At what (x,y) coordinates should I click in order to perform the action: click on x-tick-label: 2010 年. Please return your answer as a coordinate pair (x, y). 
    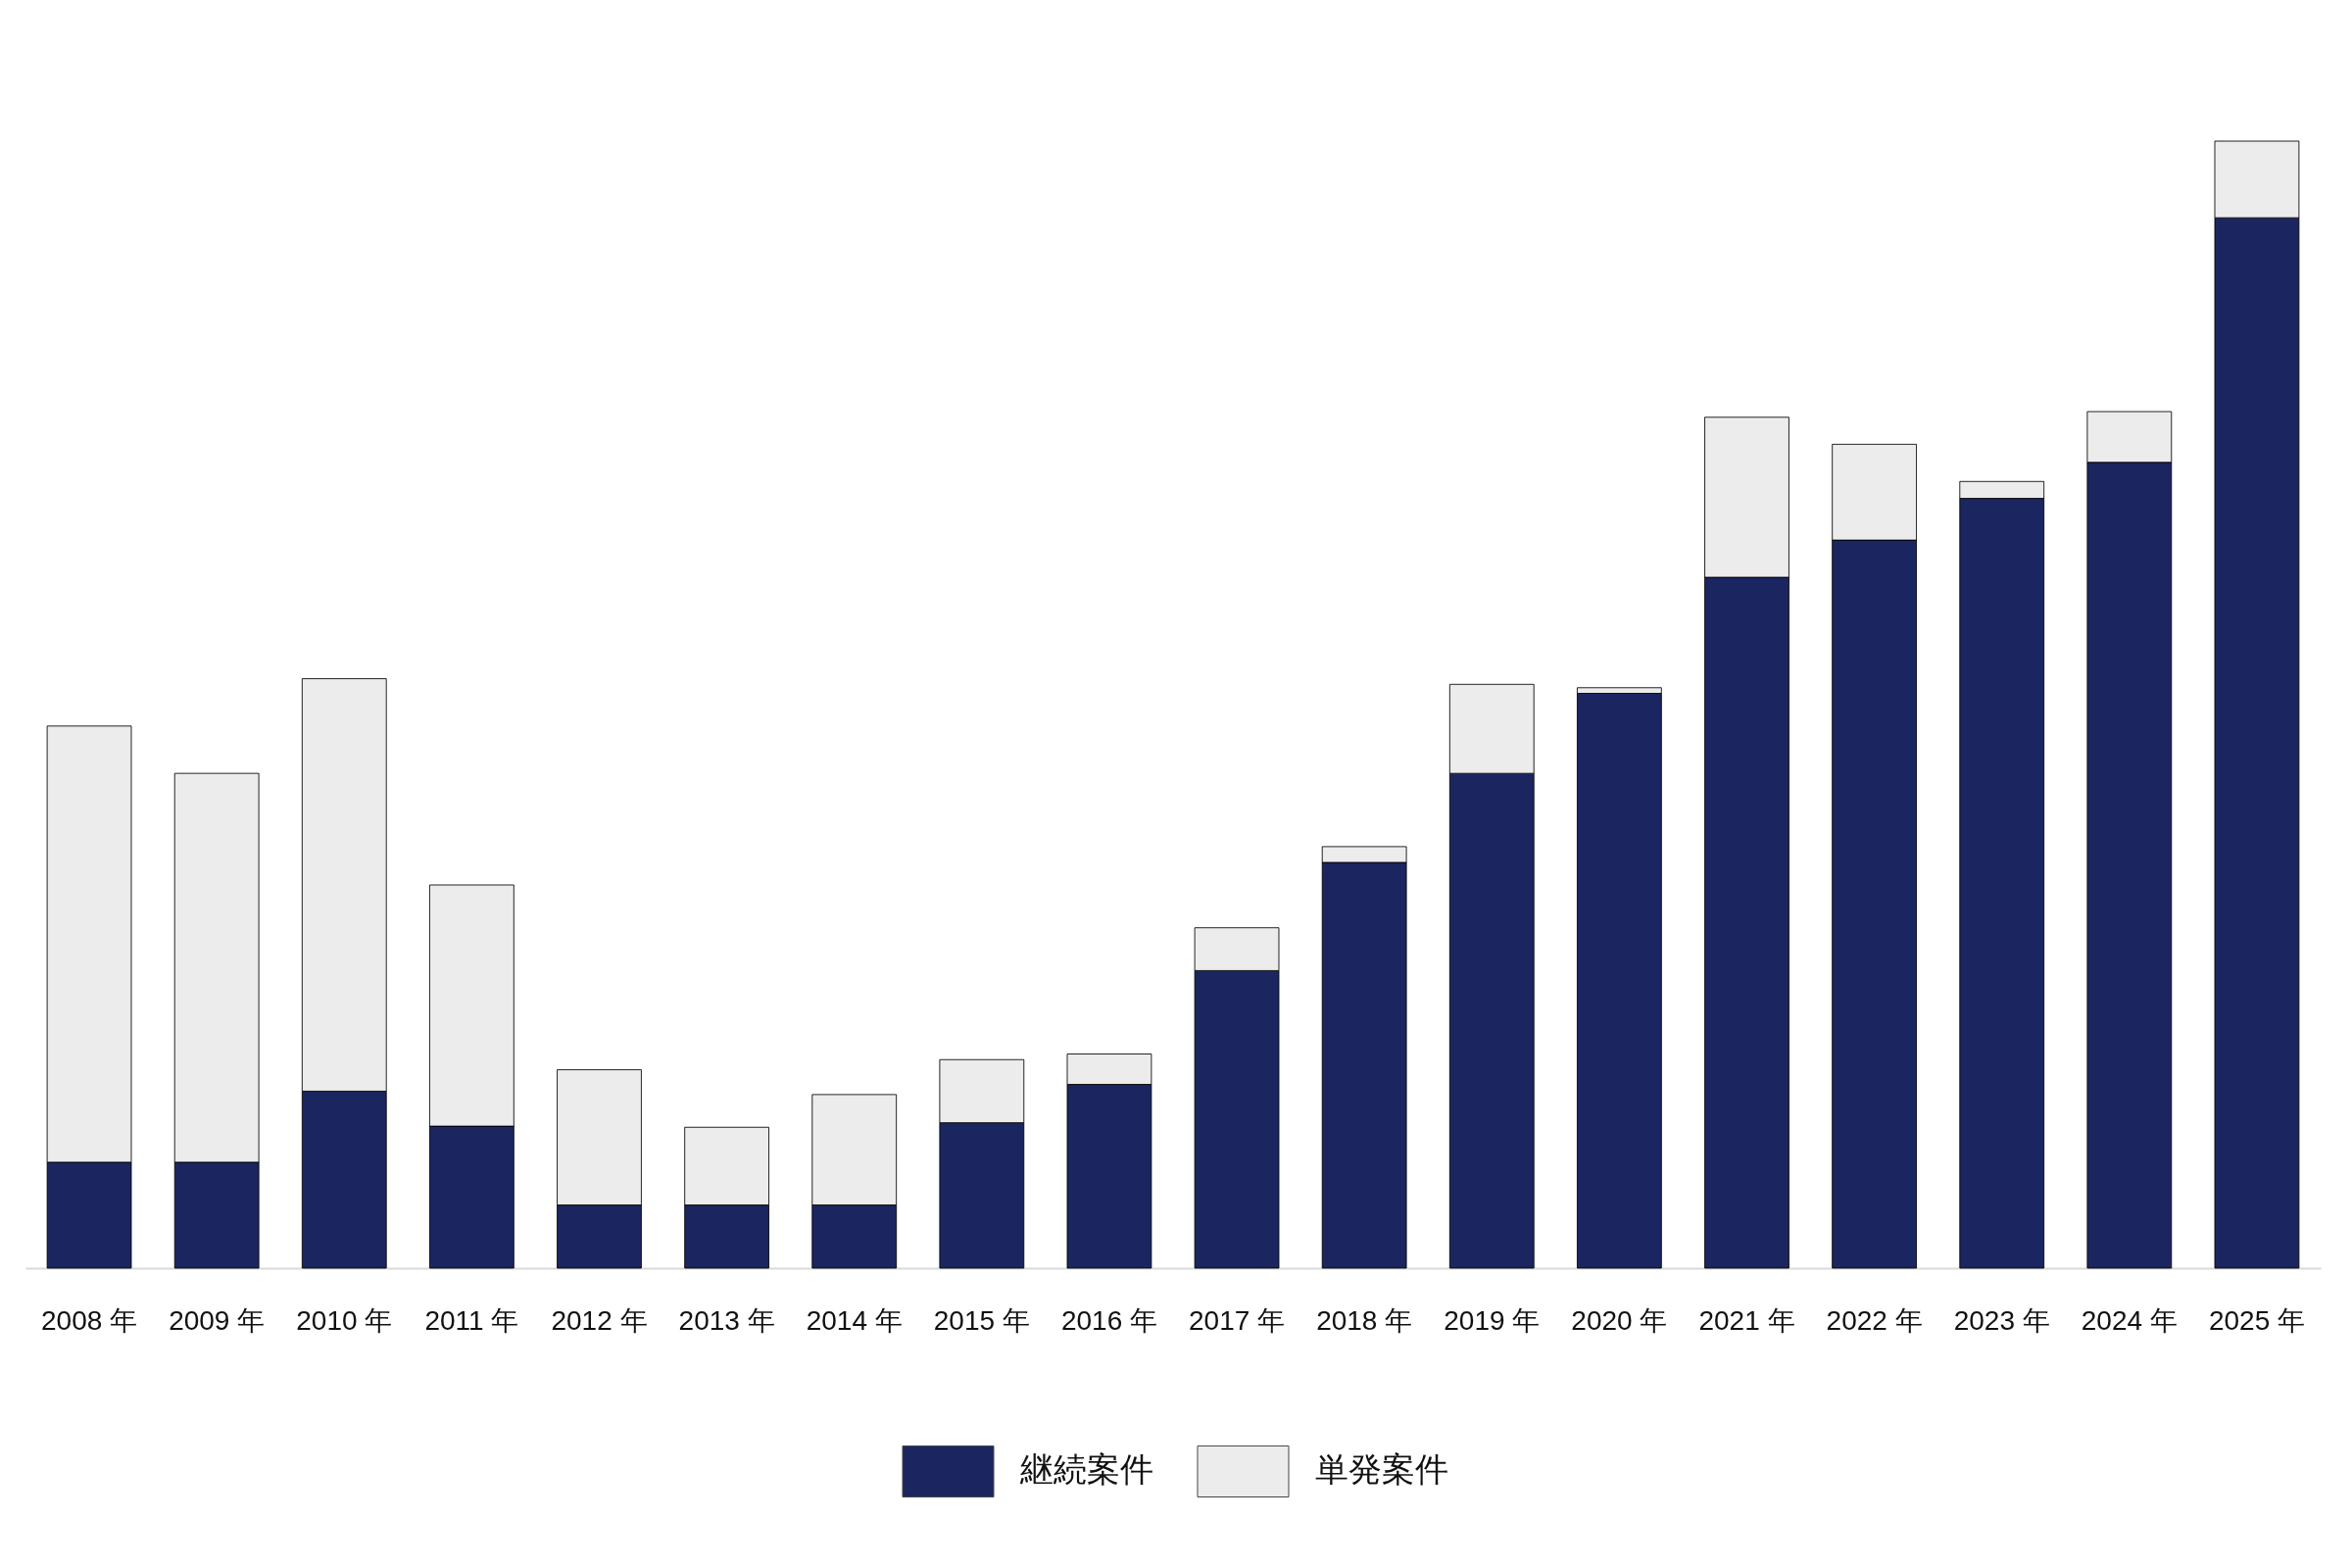
    Looking at the image, I should click on (344, 1320).